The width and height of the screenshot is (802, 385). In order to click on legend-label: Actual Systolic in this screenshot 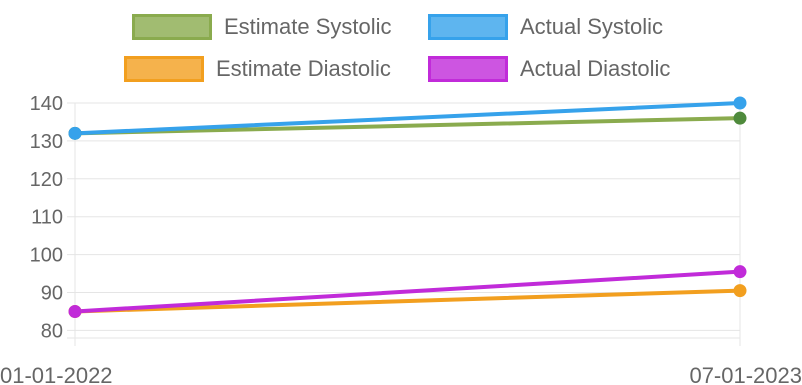, I will do `click(592, 26)`.